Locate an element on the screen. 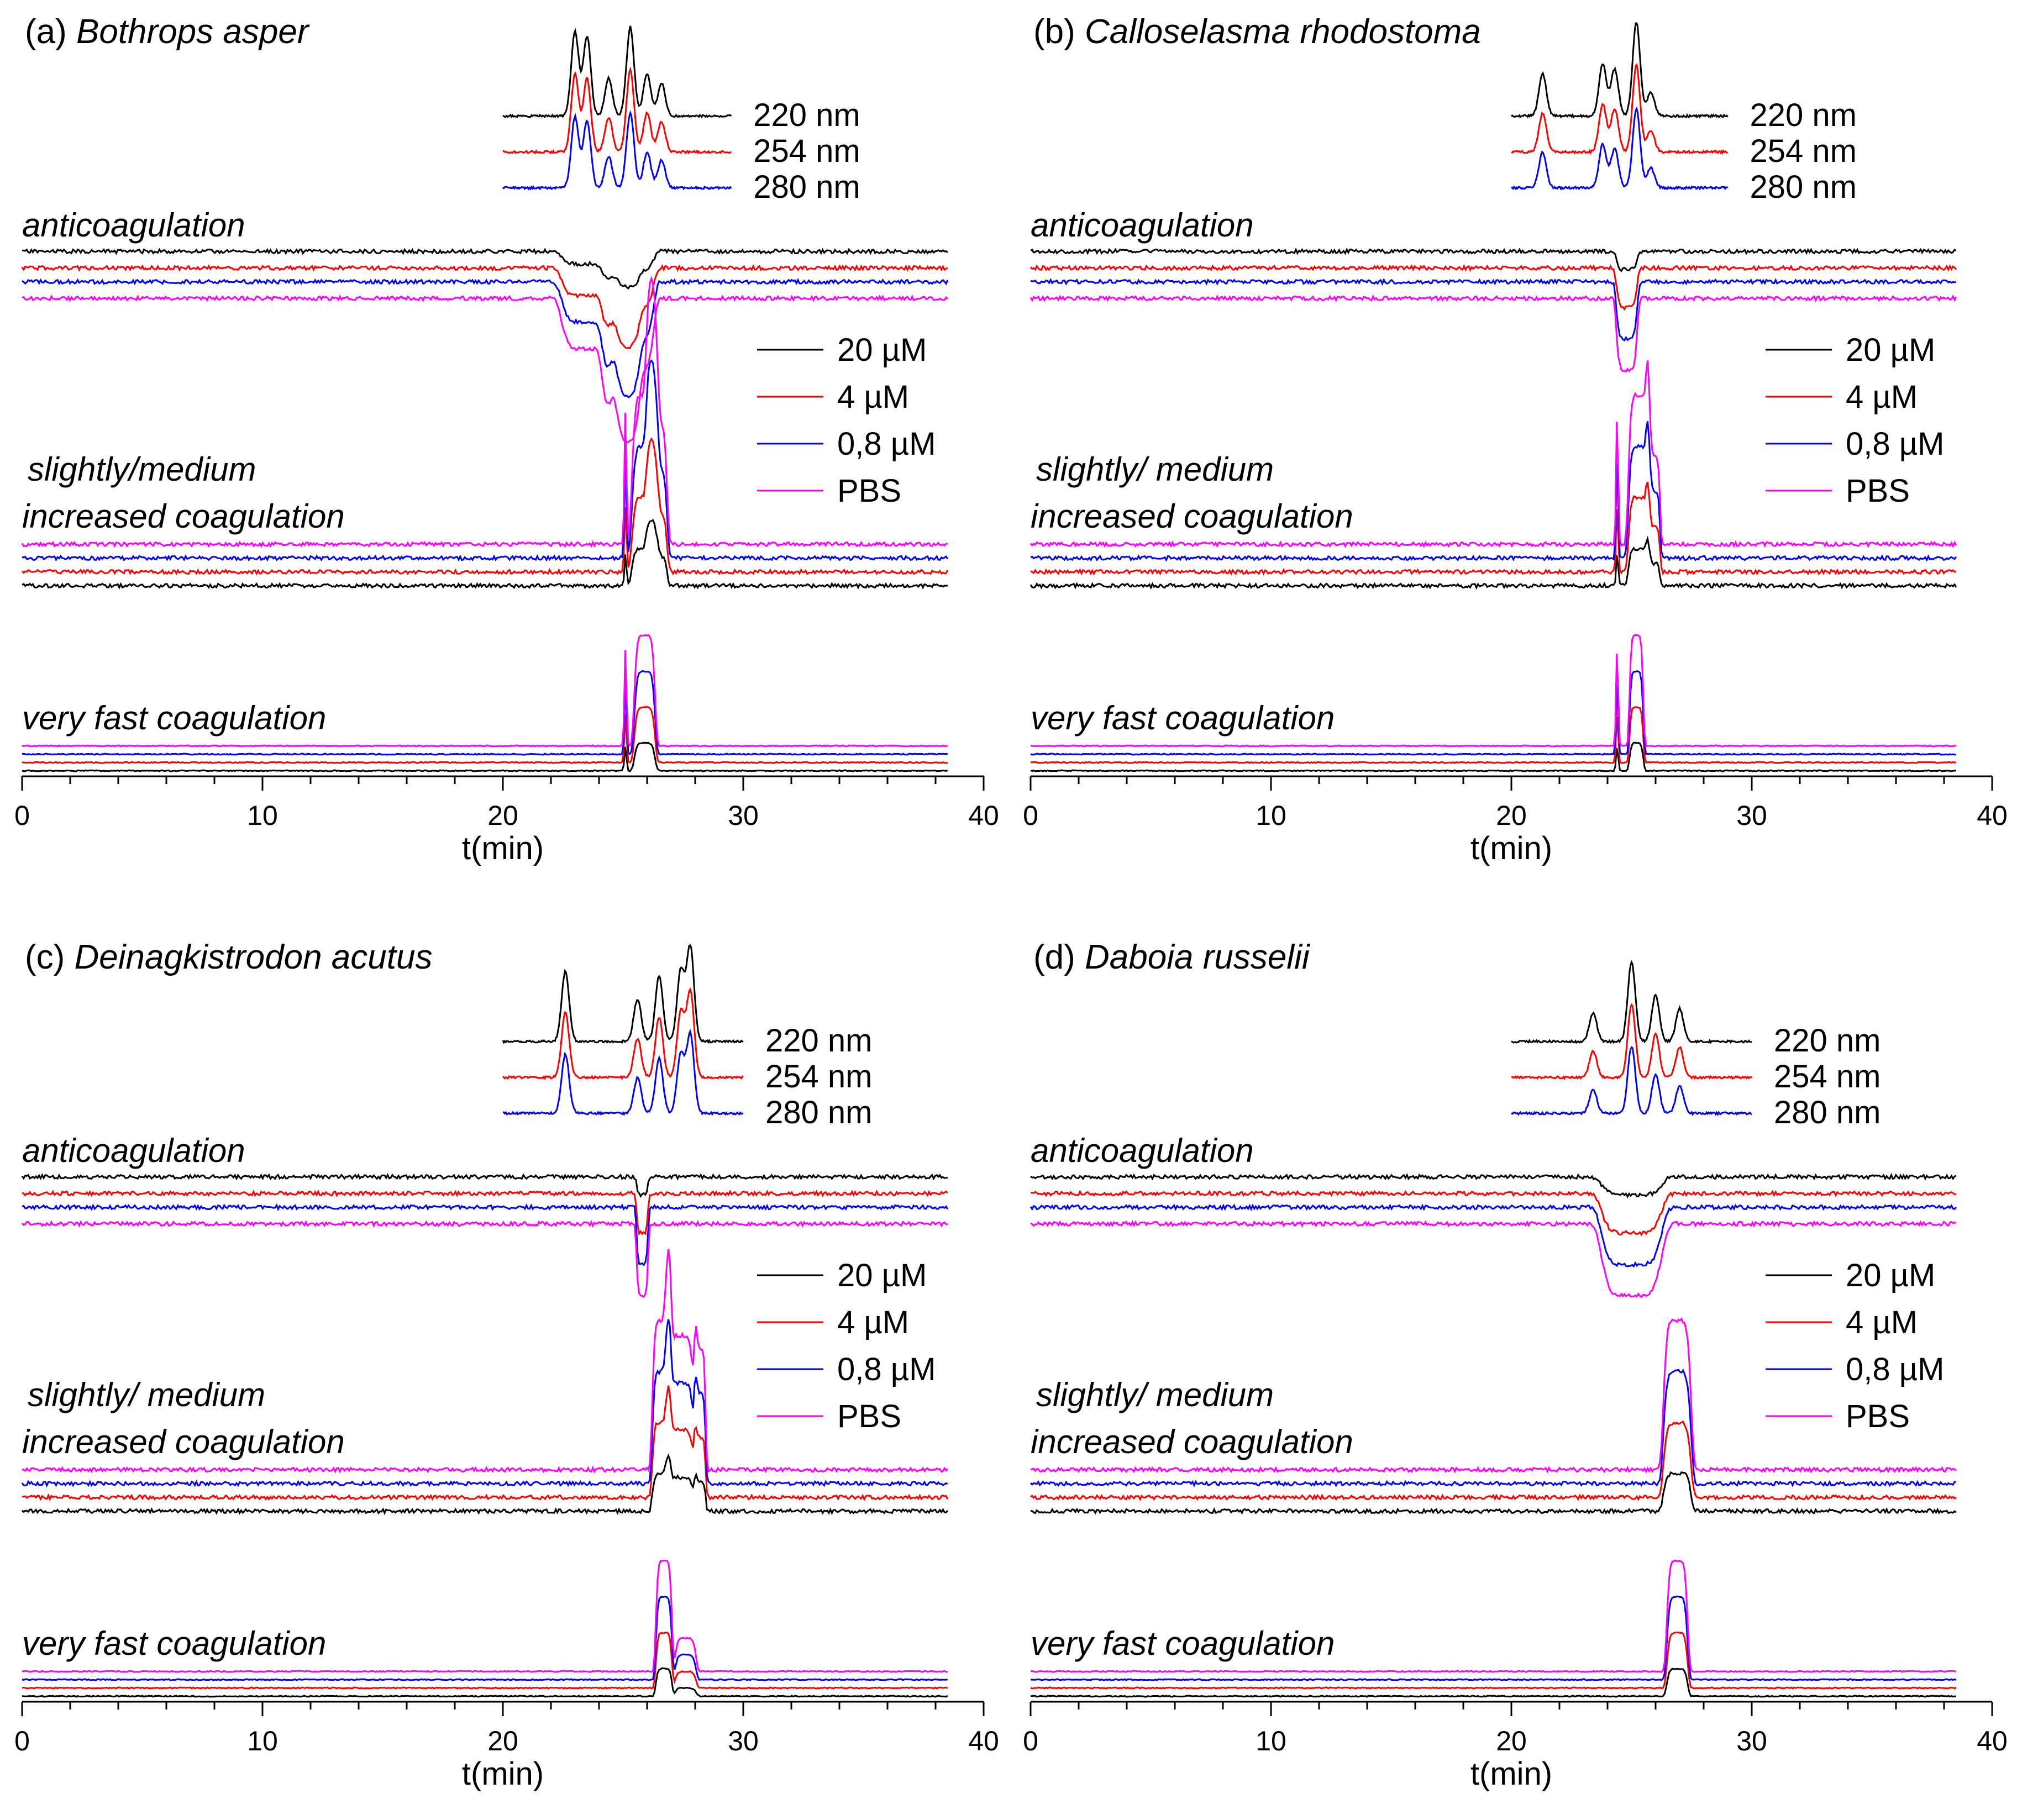  x-tick-label: 30 is located at coordinates (1751, 1741).